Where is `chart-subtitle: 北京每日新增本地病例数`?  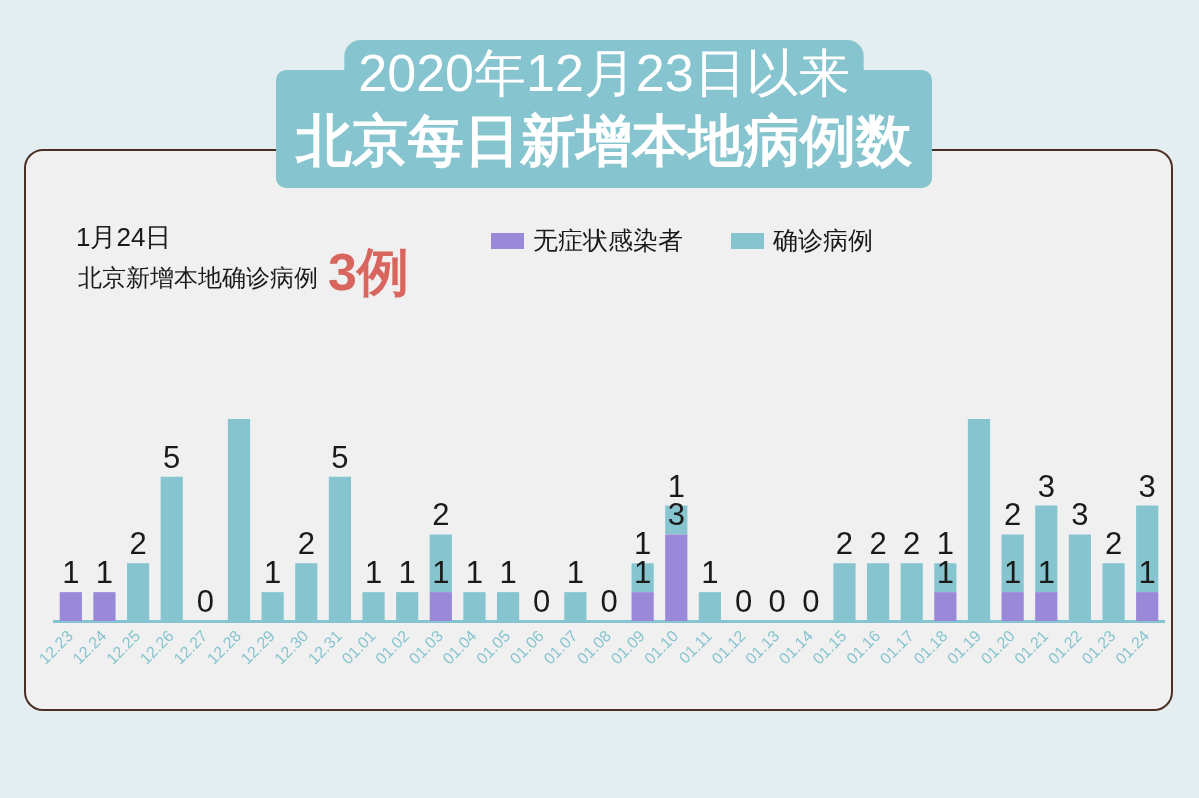
chart-subtitle: 北京每日新增本地病例数 is located at coordinates (604, 140).